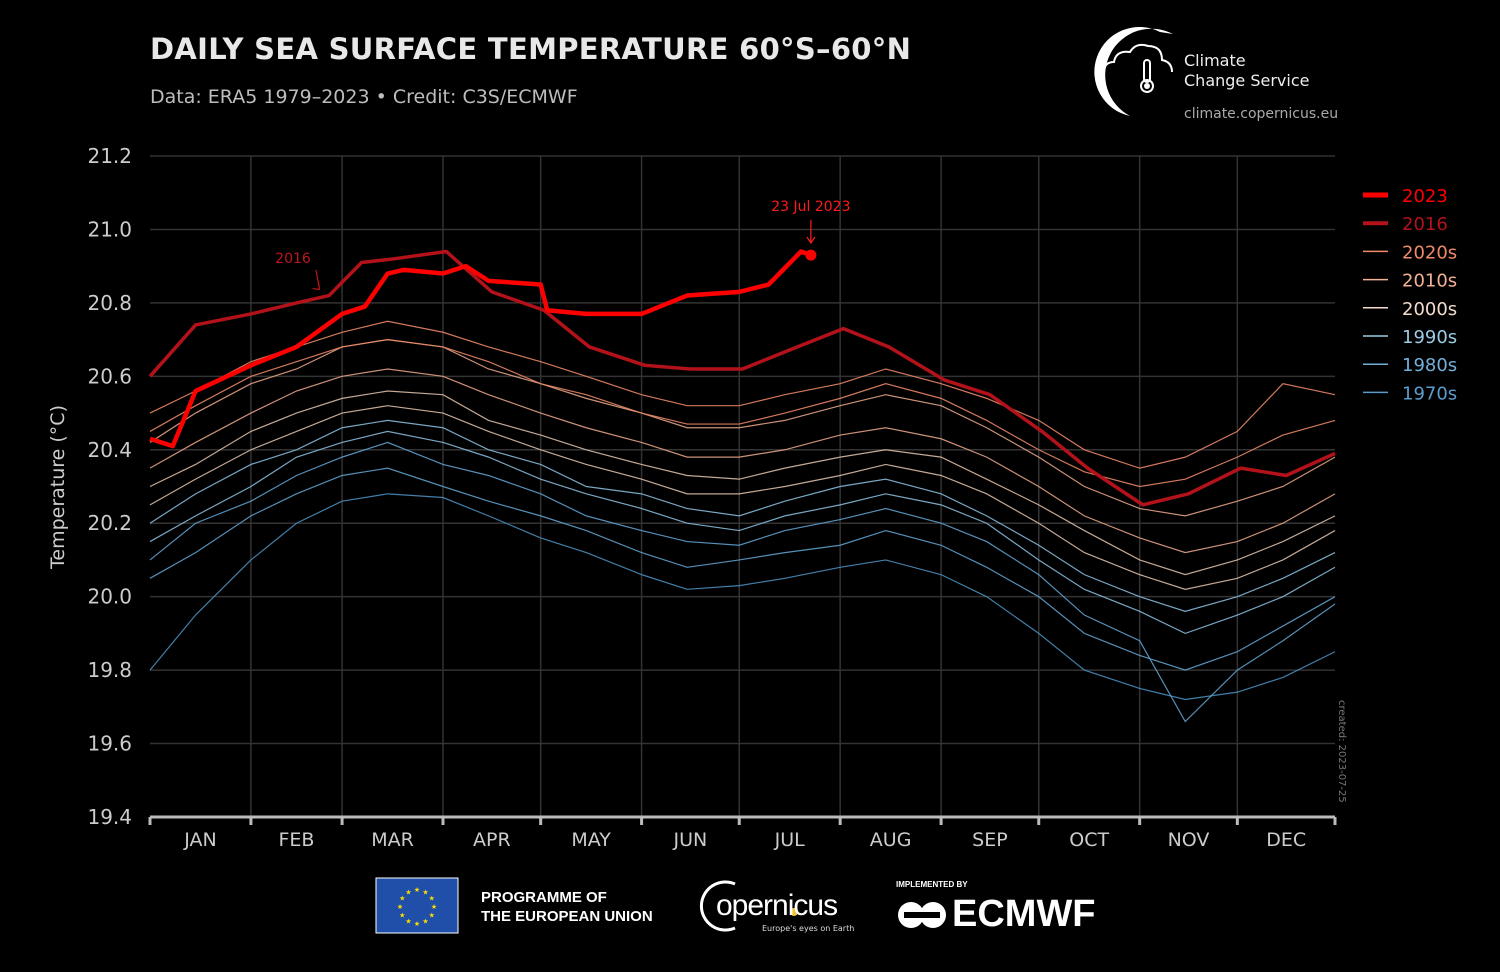  I want to click on ecmwf-wordmark: ECMWF, so click(1024, 914).